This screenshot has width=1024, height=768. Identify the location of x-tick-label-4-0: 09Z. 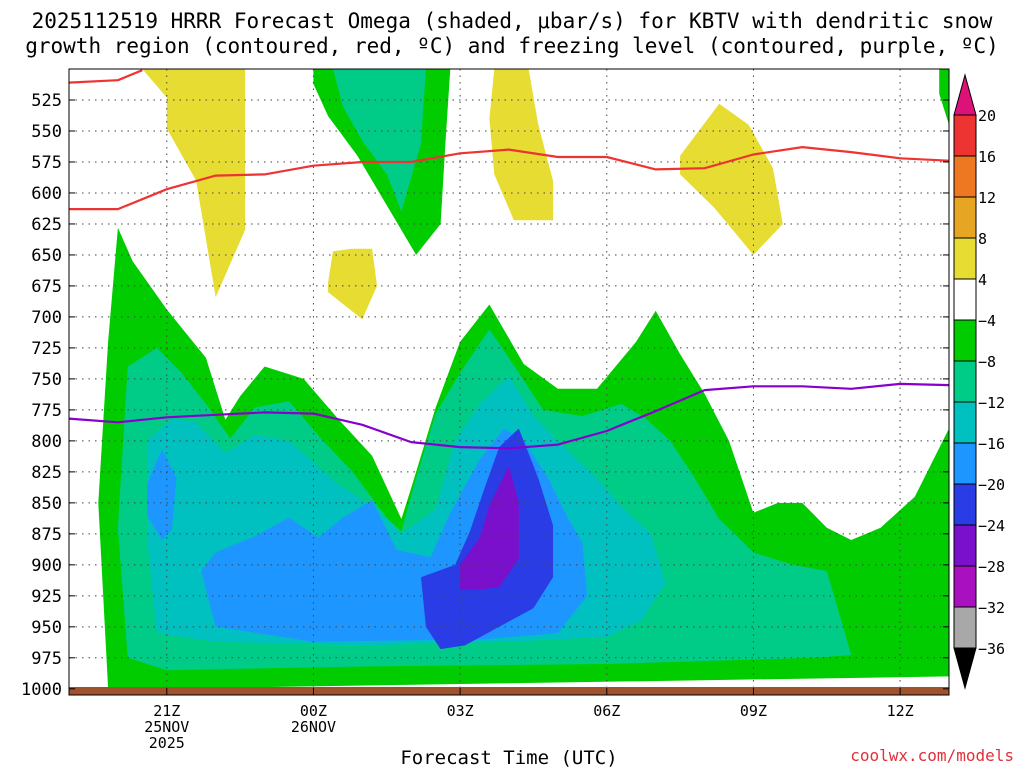
(753, 711).